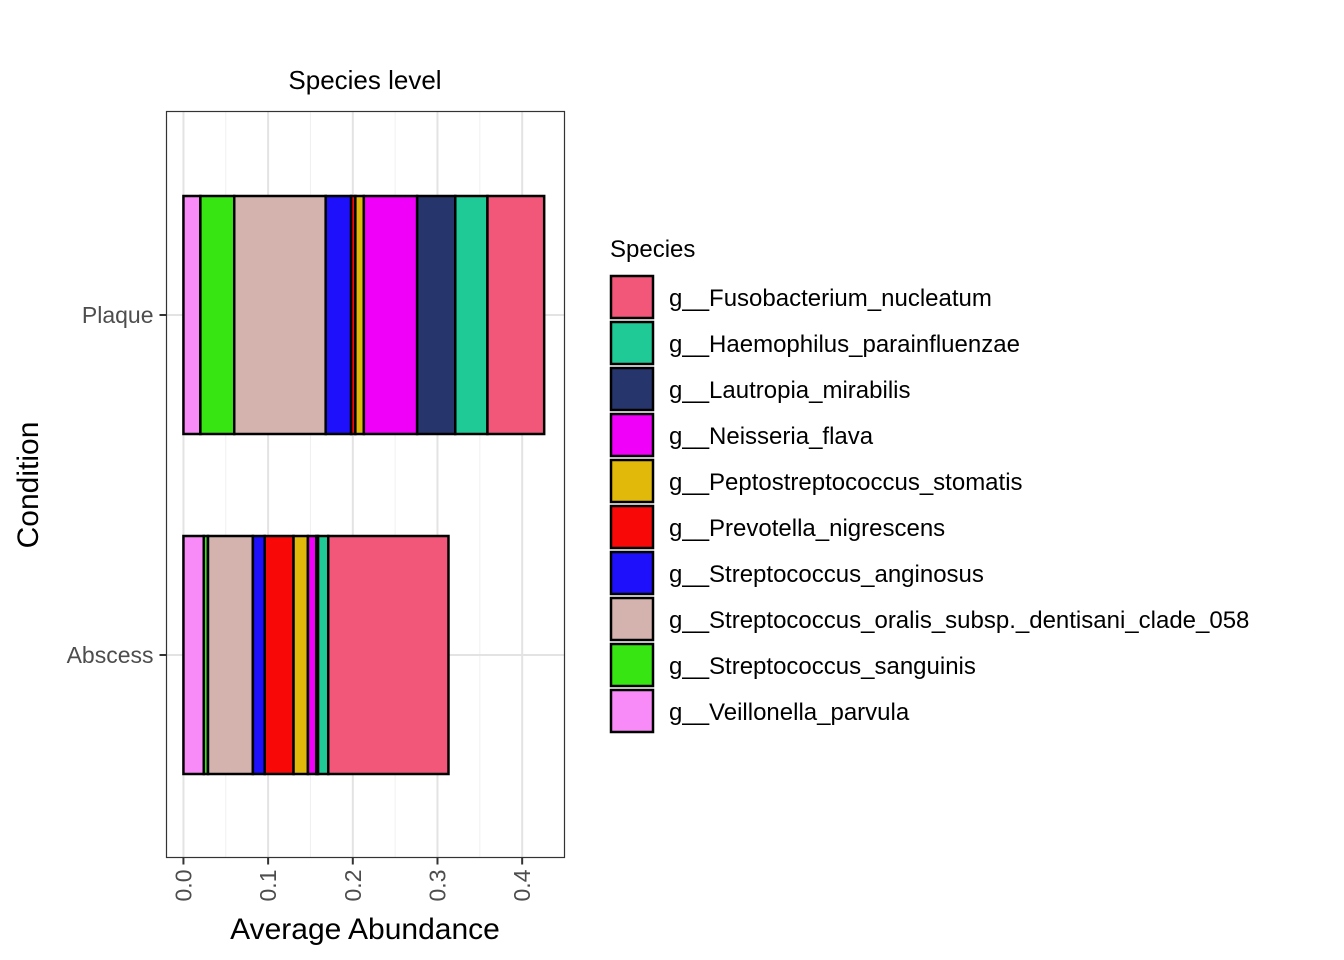 The image size is (1344, 960). Describe the element at coordinates (28, 485) in the screenshot. I see `y-axis-title: Condition` at that location.